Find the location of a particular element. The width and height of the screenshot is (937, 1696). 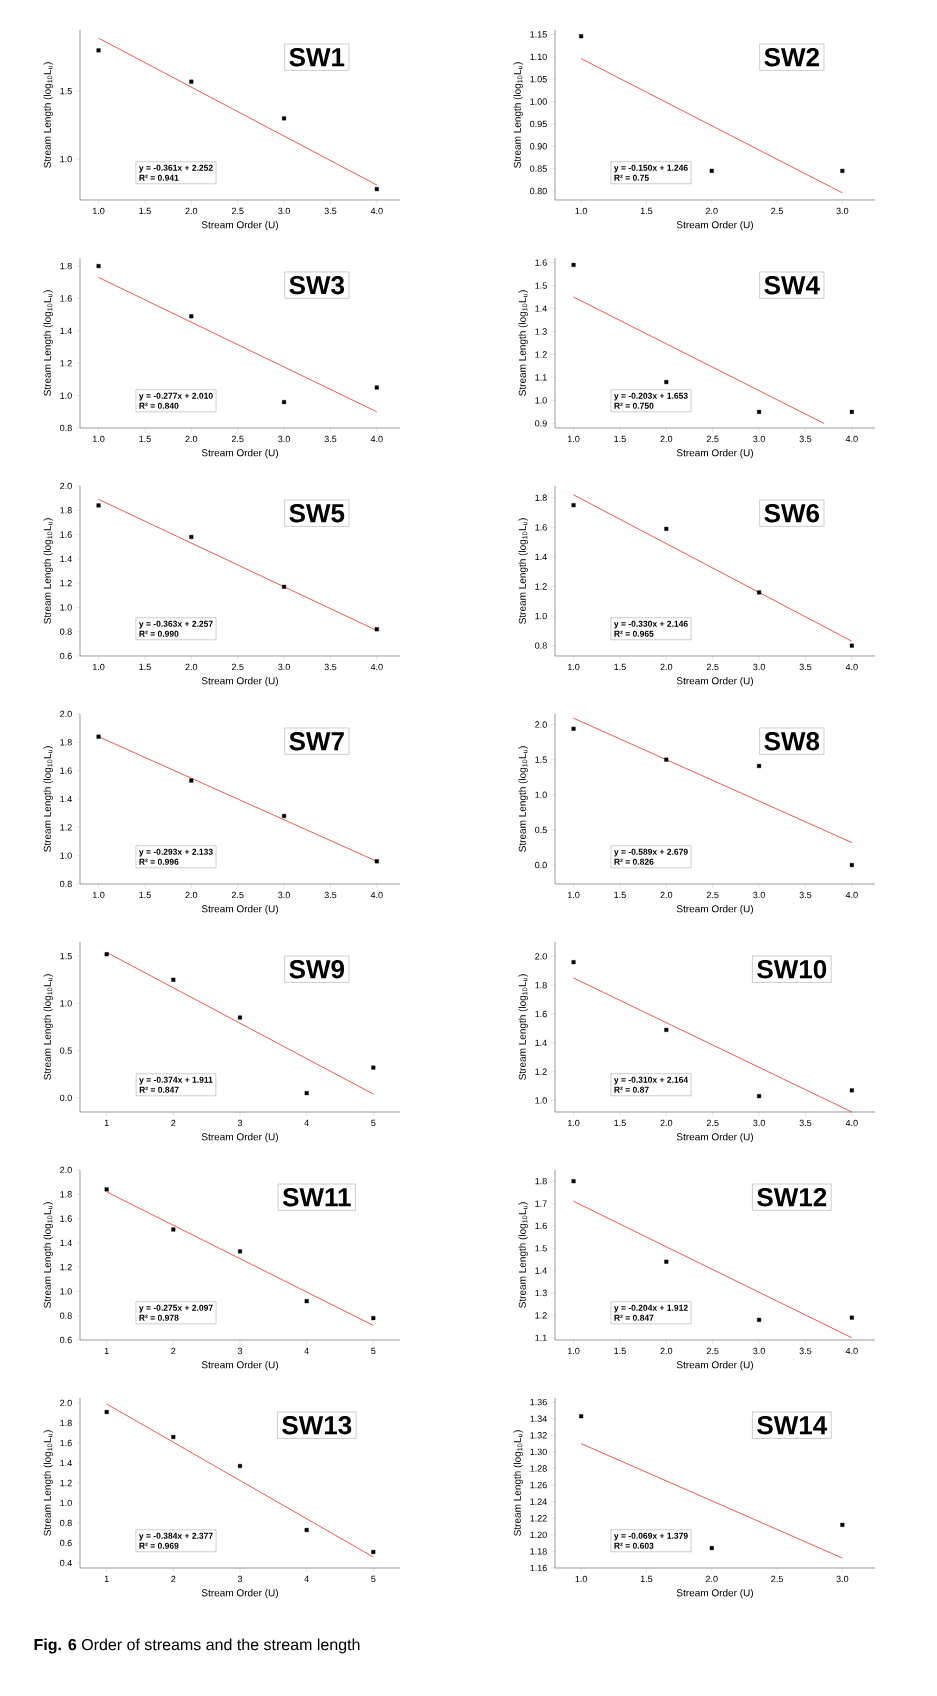

annotation: R² = 0.941 is located at coordinates (159, 177).